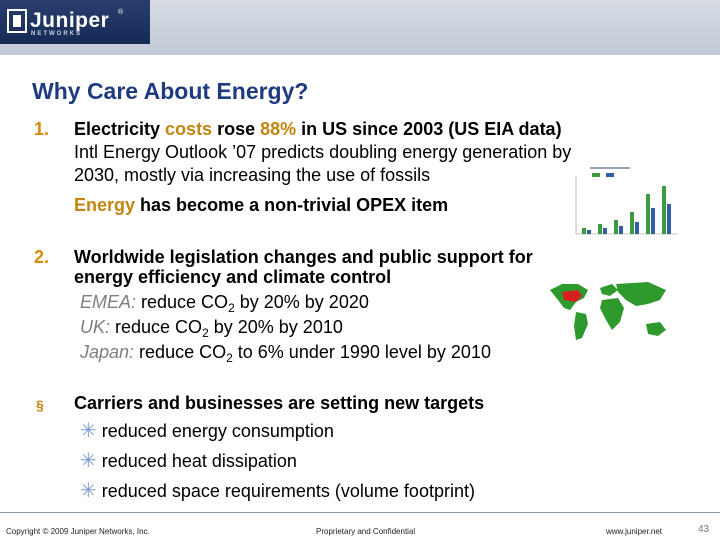 This screenshot has width=720, height=540. Describe the element at coordinates (199, 461) in the screenshot. I see `bullet-text-heat: reduced heat dissipation` at that location.